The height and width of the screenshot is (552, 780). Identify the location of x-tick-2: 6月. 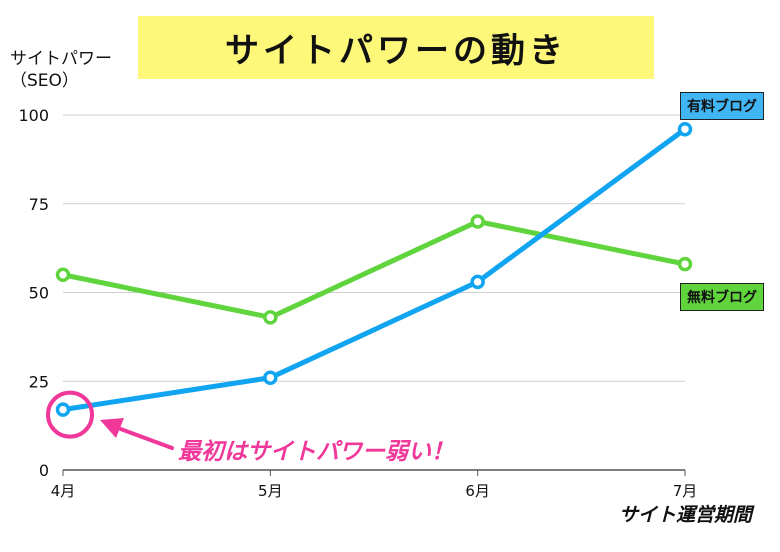
(477, 491).